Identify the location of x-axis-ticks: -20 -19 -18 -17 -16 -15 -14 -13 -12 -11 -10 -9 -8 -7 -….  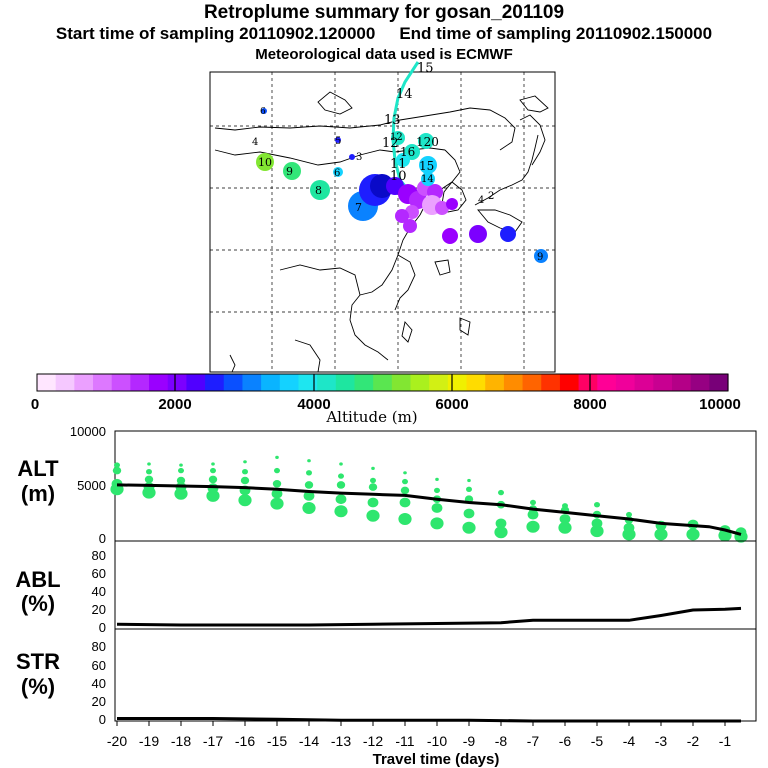
(419, 735).